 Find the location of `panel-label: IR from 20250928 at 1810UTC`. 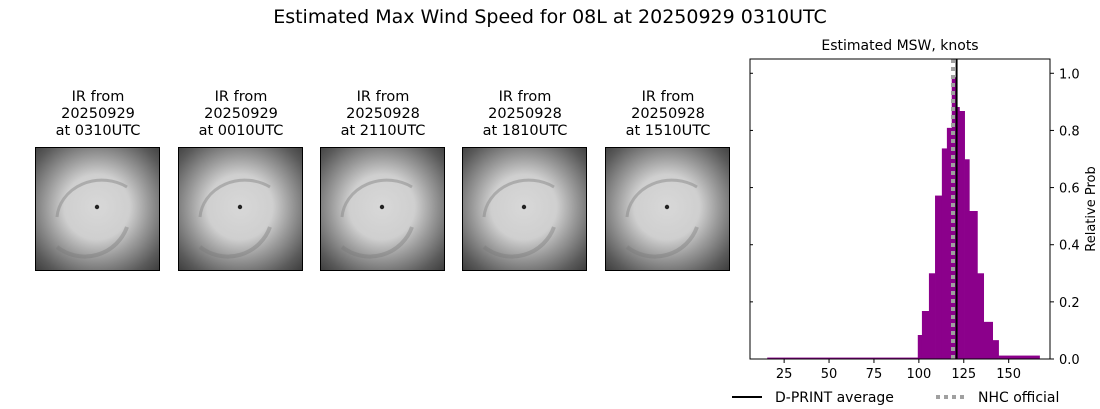

panel-label: IR from 20250928 at 1810UTC is located at coordinates (525, 114).